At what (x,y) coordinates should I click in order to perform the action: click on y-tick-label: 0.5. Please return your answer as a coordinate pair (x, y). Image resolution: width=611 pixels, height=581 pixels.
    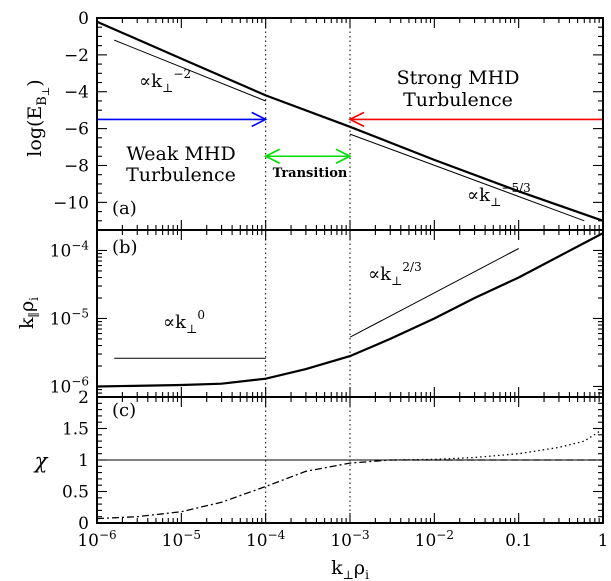
    Looking at the image, I should click on (75, 493).